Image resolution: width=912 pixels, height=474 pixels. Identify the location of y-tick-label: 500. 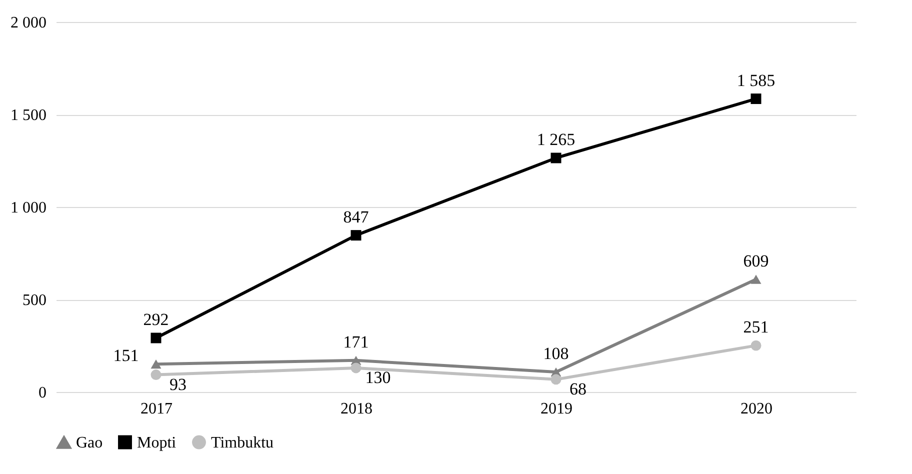
(34, 300).